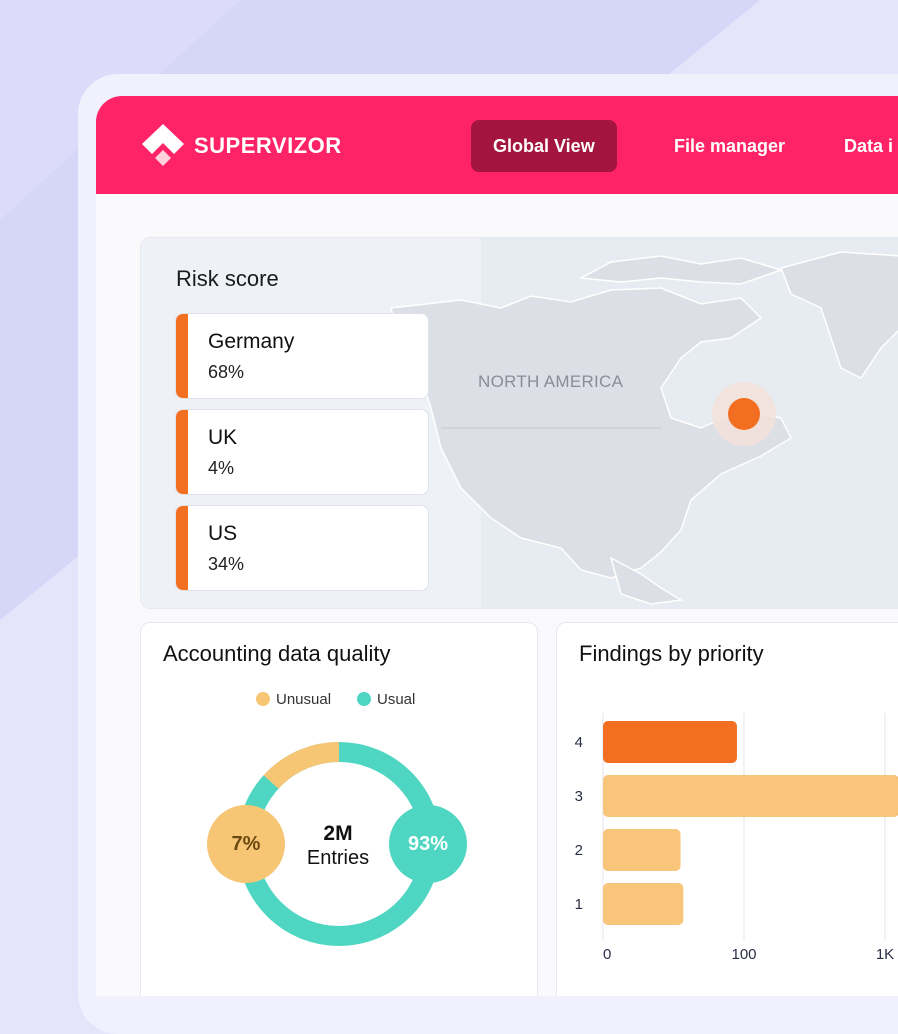  Describe the element at coordinates (428, 844) in the screenshot. I see `usual-percentage: 93%` at that location.